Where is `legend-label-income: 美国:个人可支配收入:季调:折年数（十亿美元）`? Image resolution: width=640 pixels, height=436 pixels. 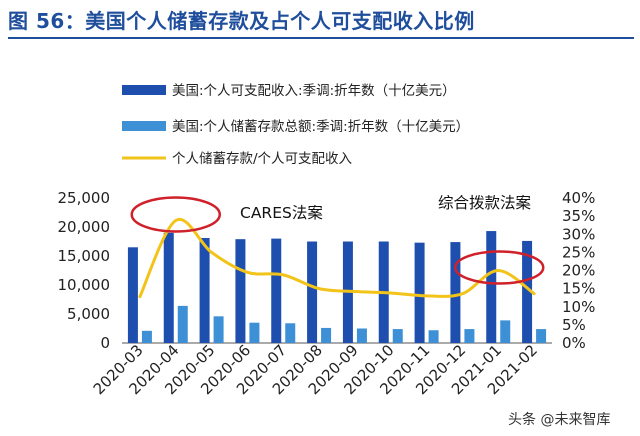
legend-label-income: 美国:个人可支配收入:季调:折年数（十亿美元） is located at coordinates (314, 91).